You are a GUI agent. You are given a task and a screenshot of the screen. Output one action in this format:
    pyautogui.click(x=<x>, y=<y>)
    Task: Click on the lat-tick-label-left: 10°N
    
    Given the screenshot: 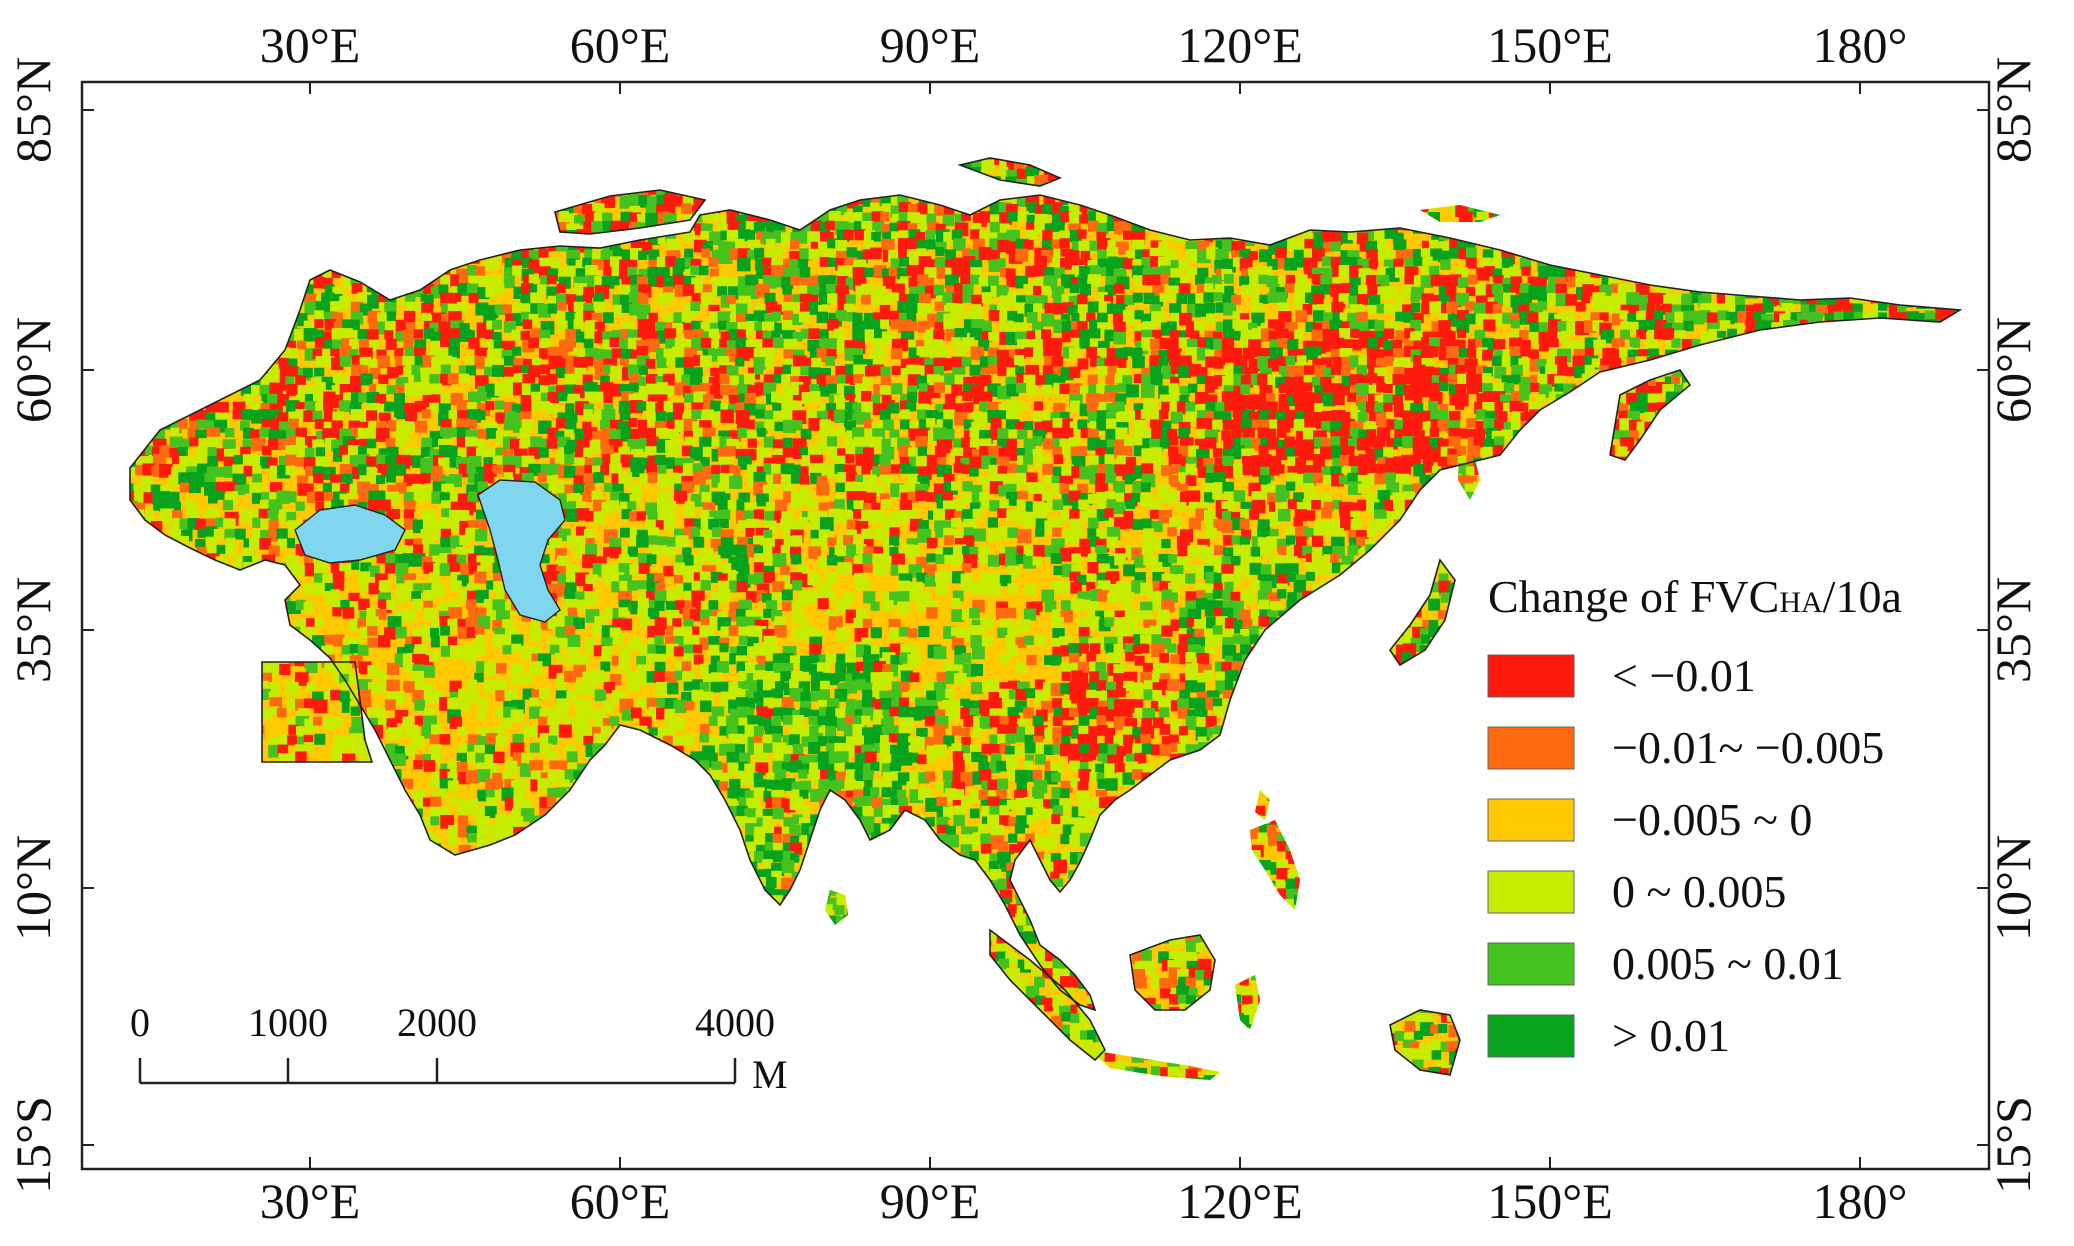 What is the action you would take?
    pyautogui.click(x=33, y=888)
    